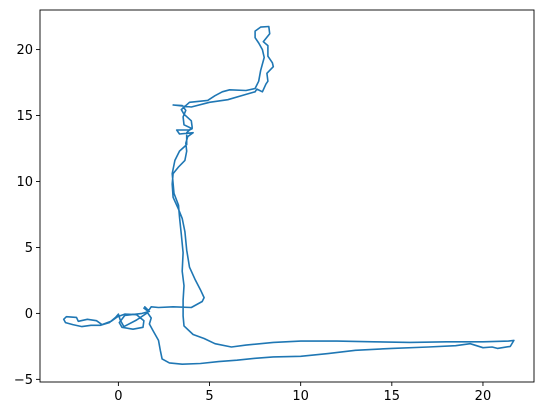 This screenshot has width=546, height=413. I want to click on y-tick-label: 20, so click(24, 50).